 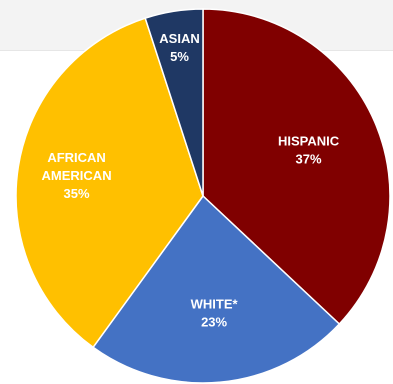 What do you see at coordinates (77, 193) in the screenshot?
I see `data-label-african-american-value: 35%` at bounding box center [77, 193].